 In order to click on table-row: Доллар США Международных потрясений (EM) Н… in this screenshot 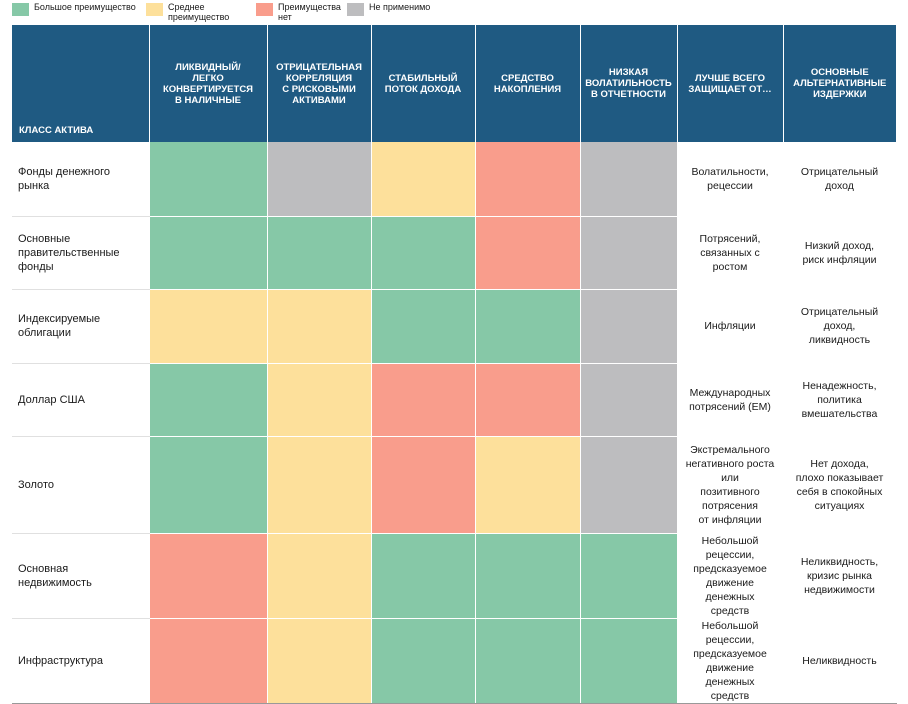, I will do `click(454, 400)`.